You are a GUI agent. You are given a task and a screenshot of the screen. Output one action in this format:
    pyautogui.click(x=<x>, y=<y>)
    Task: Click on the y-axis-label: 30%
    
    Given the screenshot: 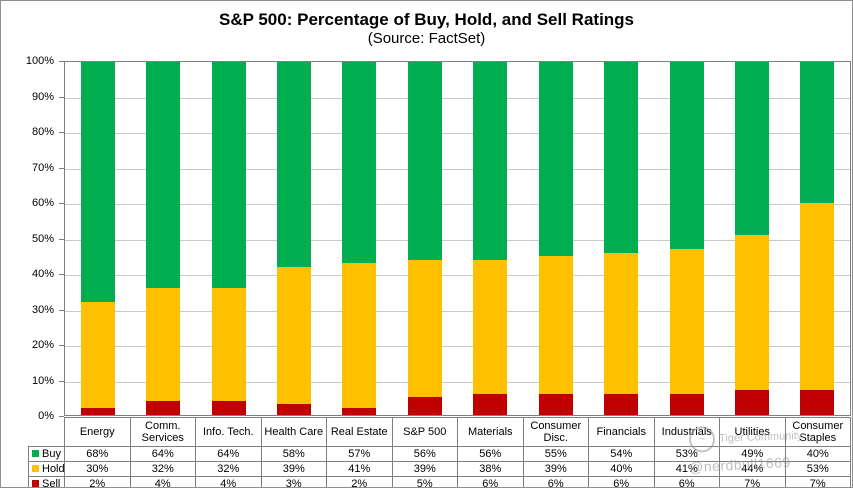 What is the action you would take?
    pyautogui.click(x=42, y=309)
    